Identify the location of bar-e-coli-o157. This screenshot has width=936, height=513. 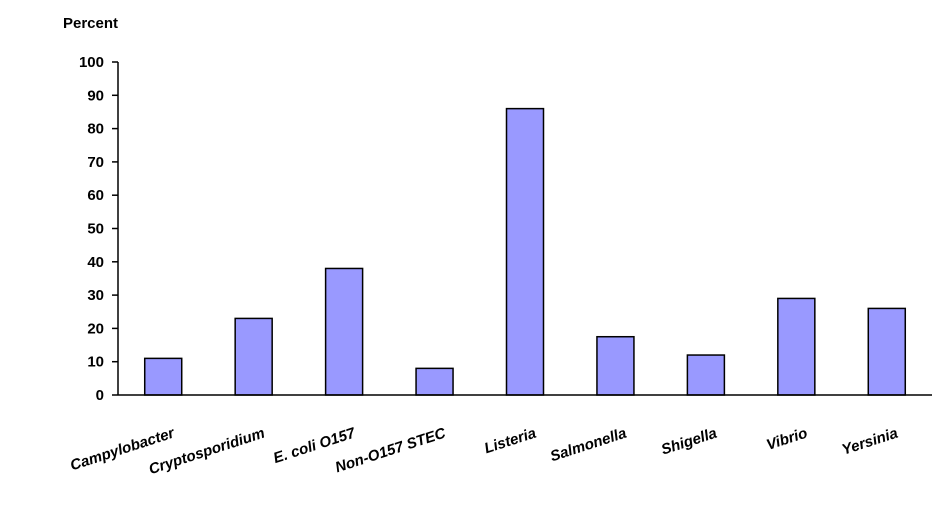
(344, 331).